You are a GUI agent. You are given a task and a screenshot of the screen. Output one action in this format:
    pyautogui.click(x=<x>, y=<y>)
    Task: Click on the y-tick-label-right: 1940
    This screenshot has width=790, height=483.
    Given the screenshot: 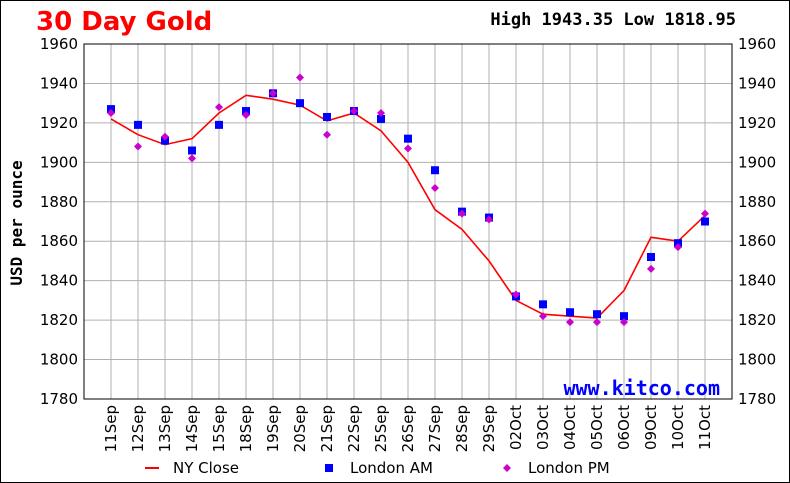 What is the action you would take?
    pyautogui.click(x=757, y=83)
    